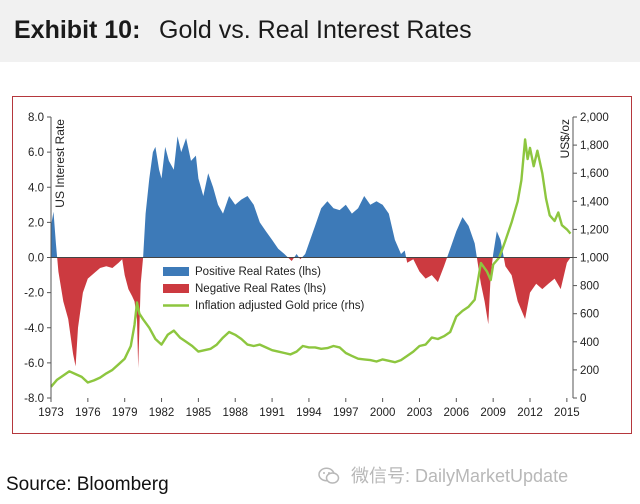 The height and width of the screenshot is (504, 640). I want to click on left-tick-label: -2.0, so click(34, 294).